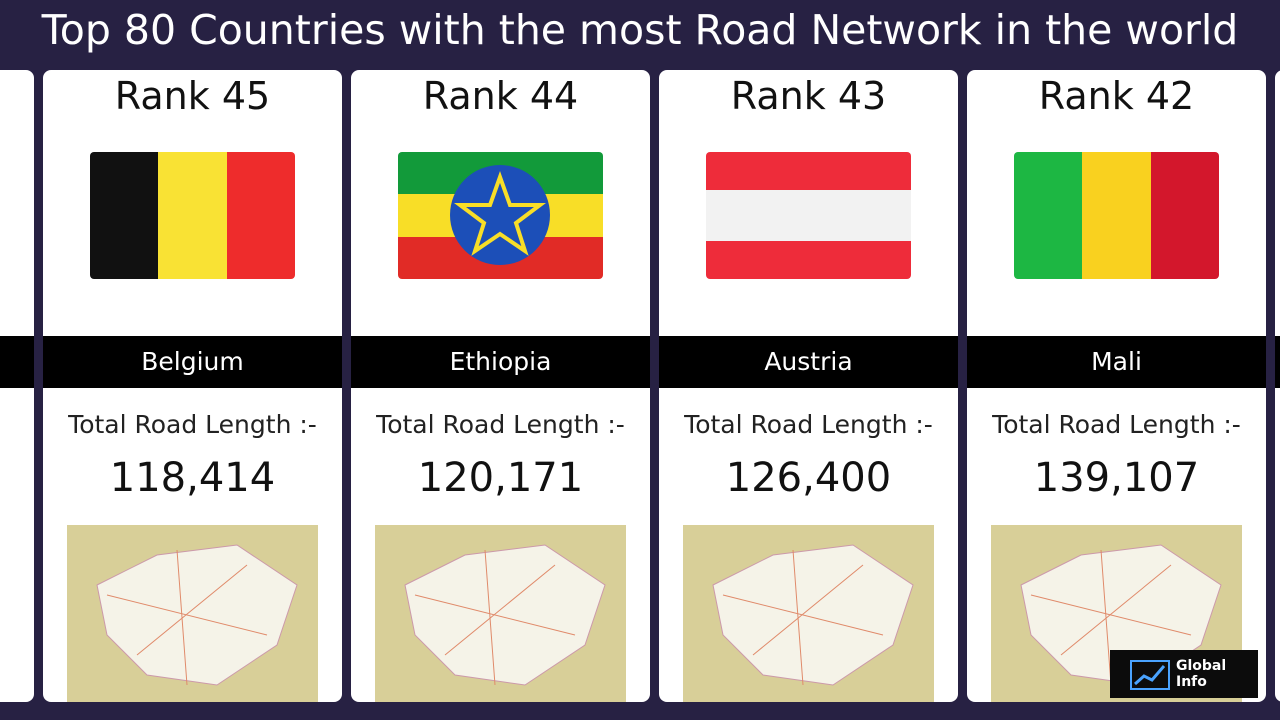 This screenshot has height=720, width=1280. Describe the element at coordinates (500, 96) in the screenshot. I see `rank: Rank 44` at that location.